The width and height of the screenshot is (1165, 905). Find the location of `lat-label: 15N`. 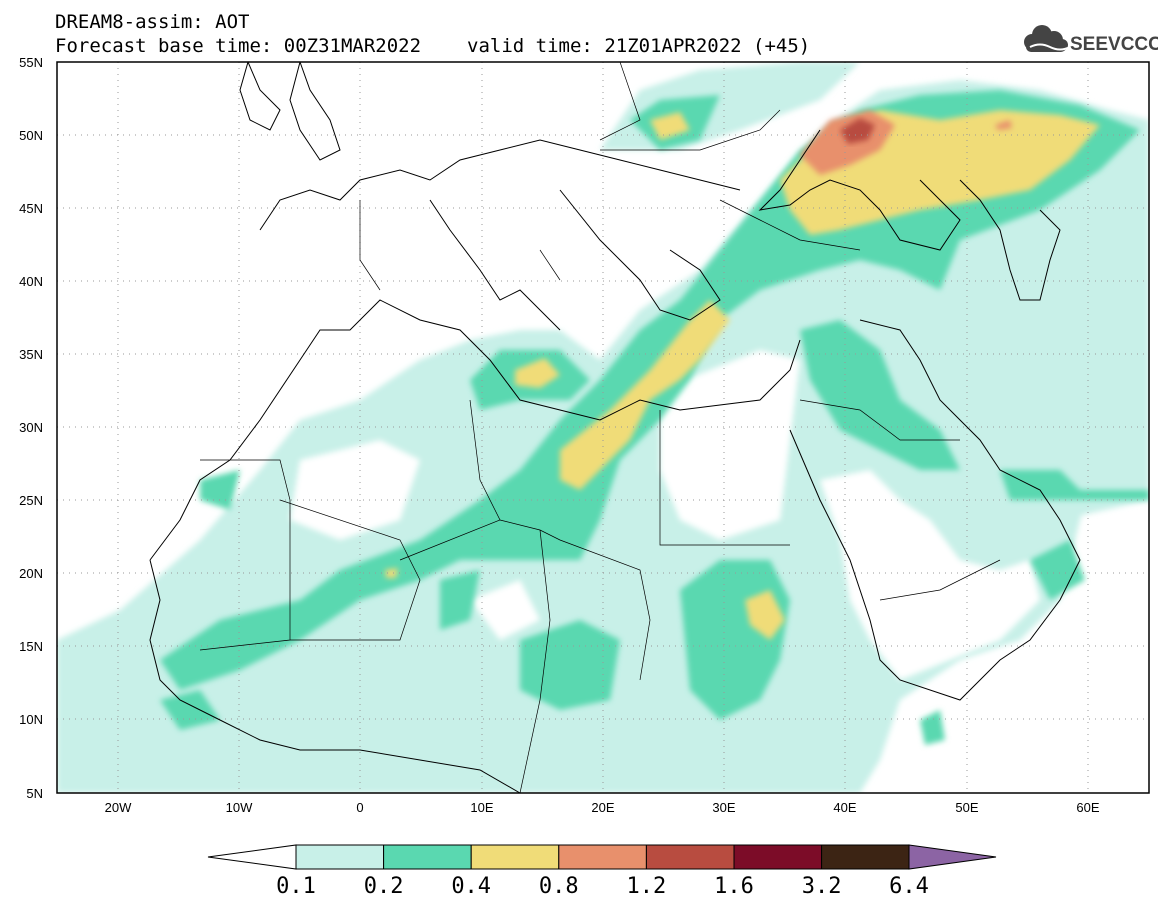

lat-label: 15N is located at coordinates (31, 646).